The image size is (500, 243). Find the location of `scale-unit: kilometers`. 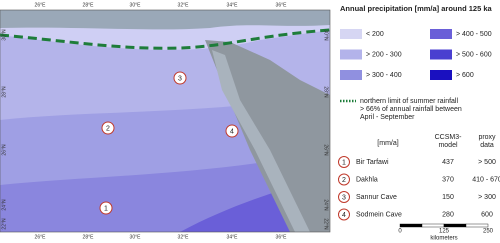

scale-unit: kilometers is located at coordinates (443, 239).